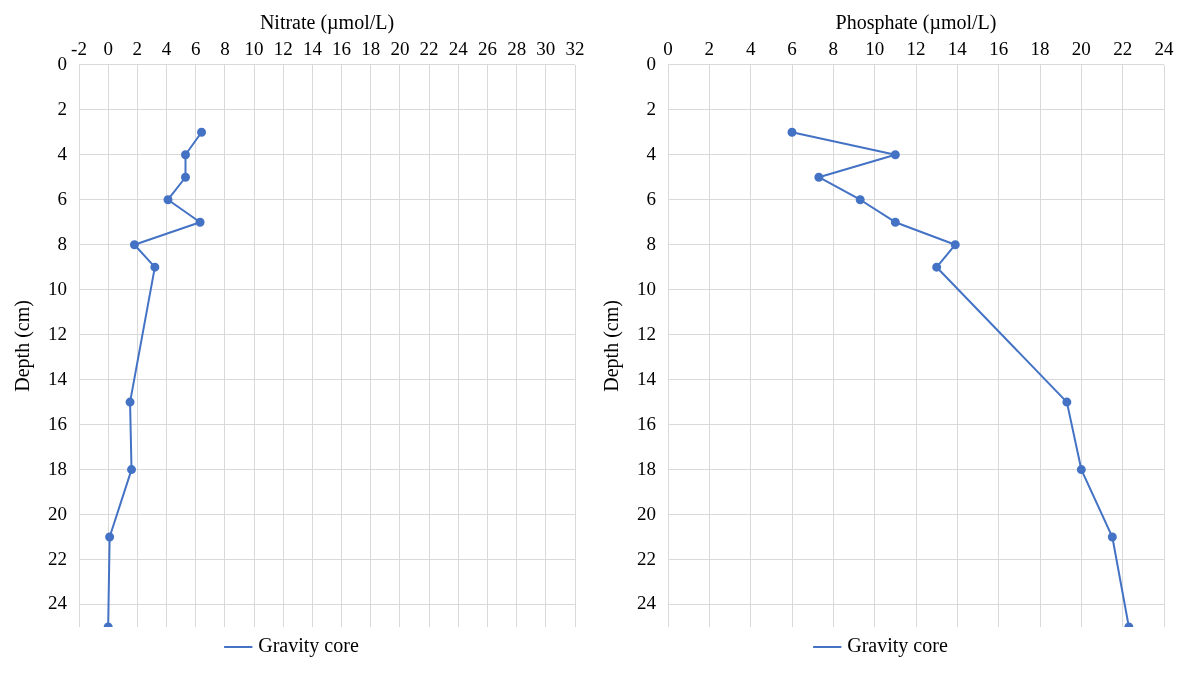  What do you see at coordinates (327, 23) in the screenshot?
I see `x-axis-title: Nitrate (µmol/L)` at bounding box center [327, 23].